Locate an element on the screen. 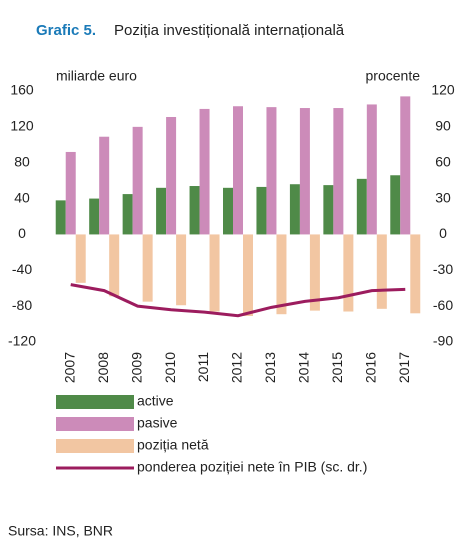  y2-tick-label: -60 is located at coordinates (443, 305).